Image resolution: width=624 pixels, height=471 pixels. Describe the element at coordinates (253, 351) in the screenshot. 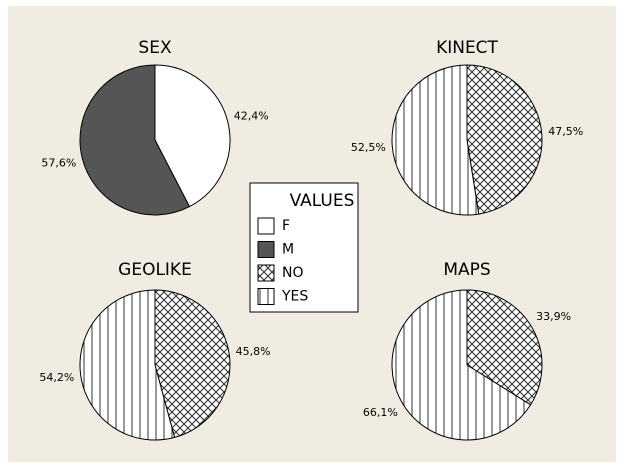

I see `value-label: 45,8%` at that location.